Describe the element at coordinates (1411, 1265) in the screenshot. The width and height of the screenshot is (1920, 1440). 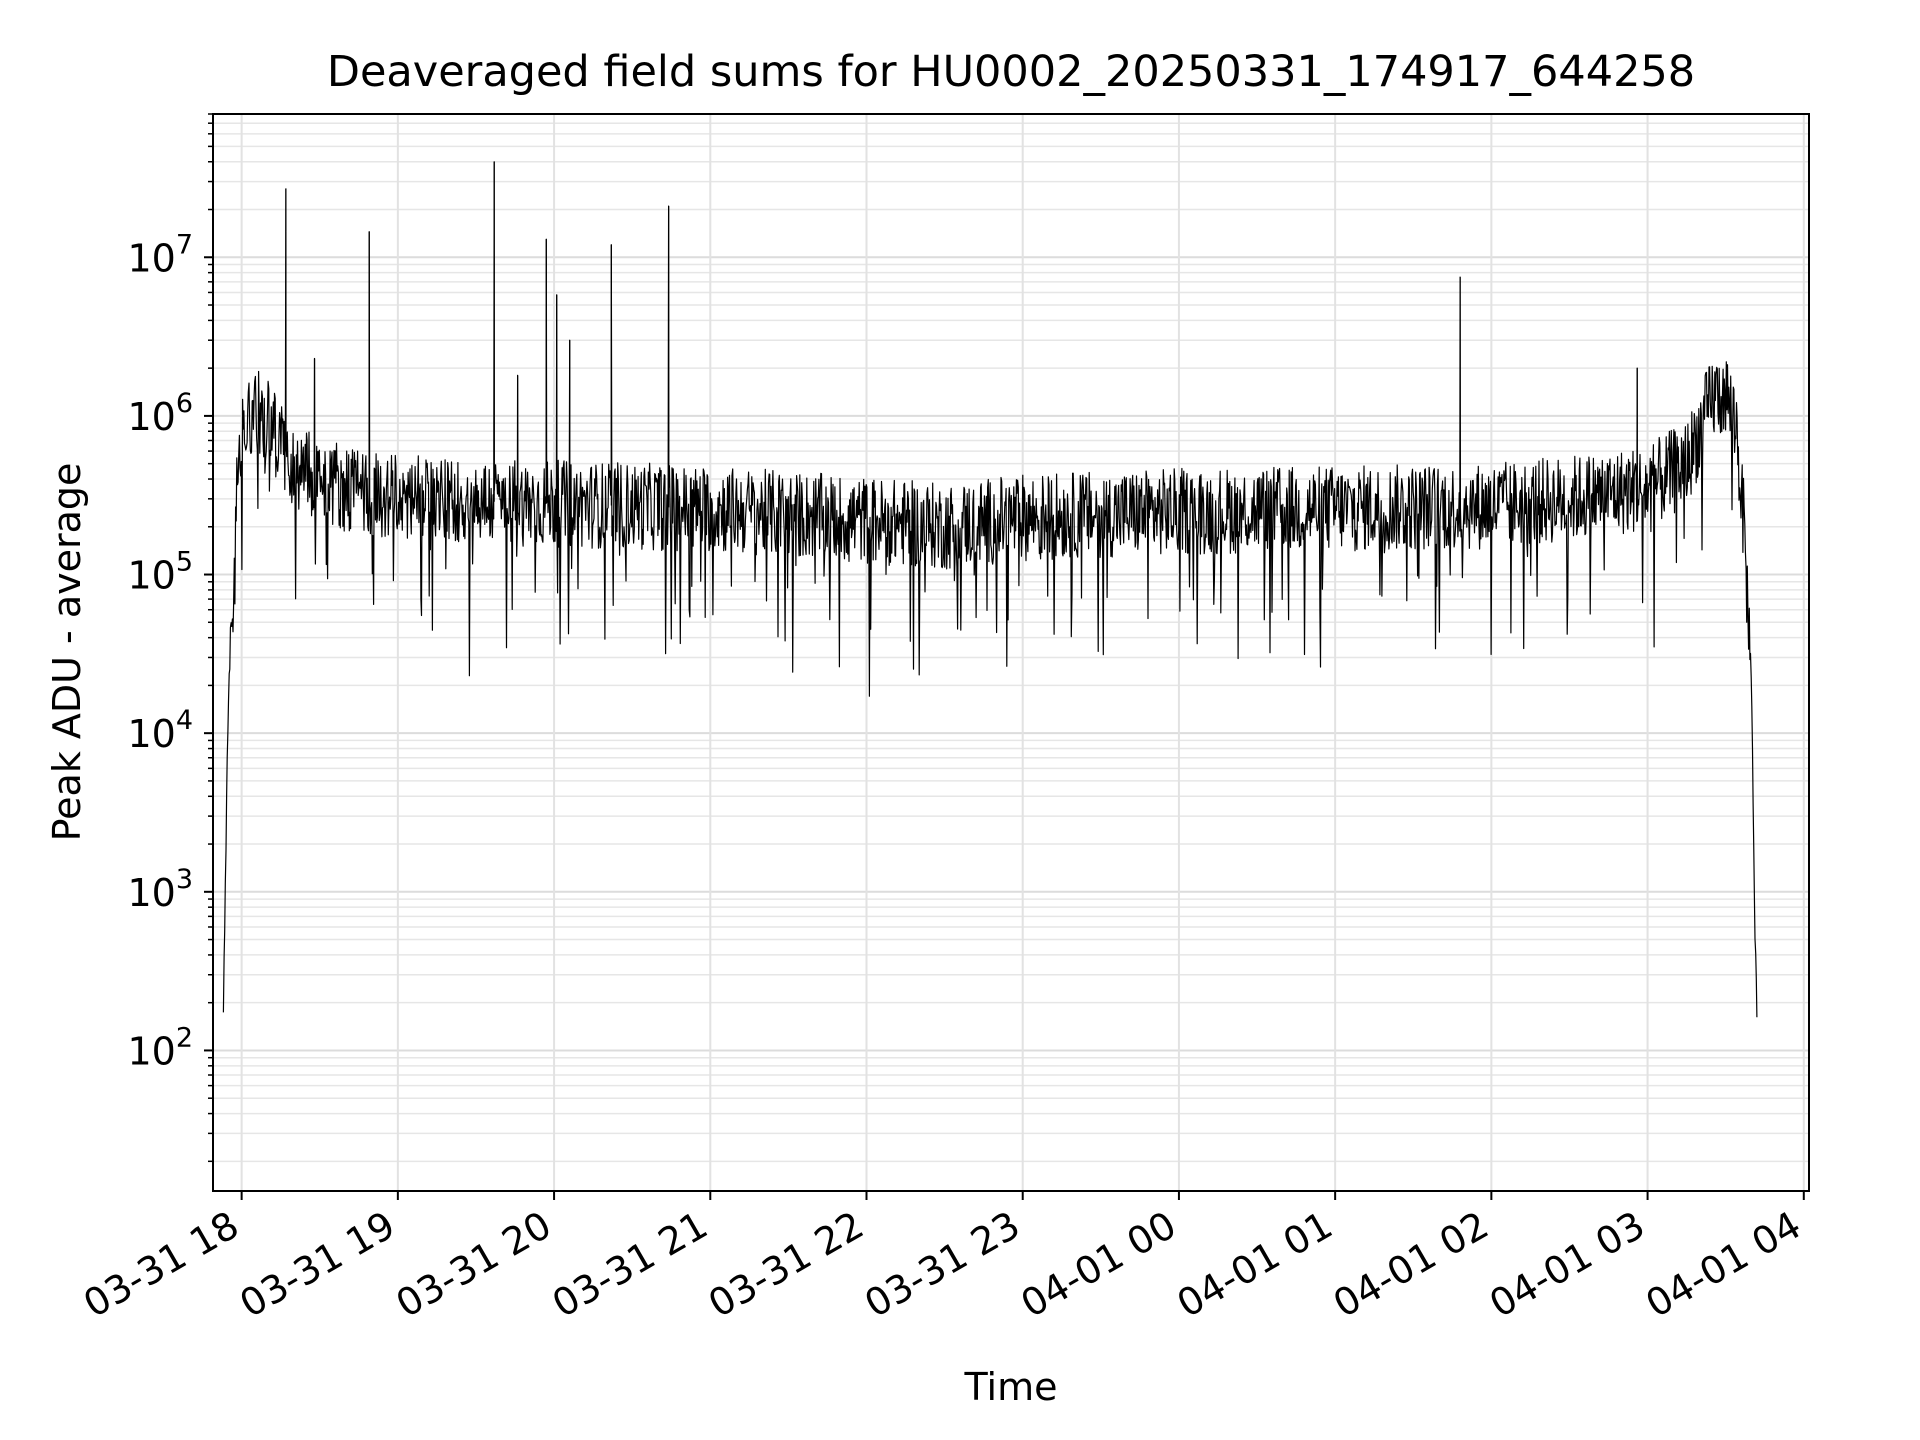
I see `x-tick-label: 04-01 02` at that location.